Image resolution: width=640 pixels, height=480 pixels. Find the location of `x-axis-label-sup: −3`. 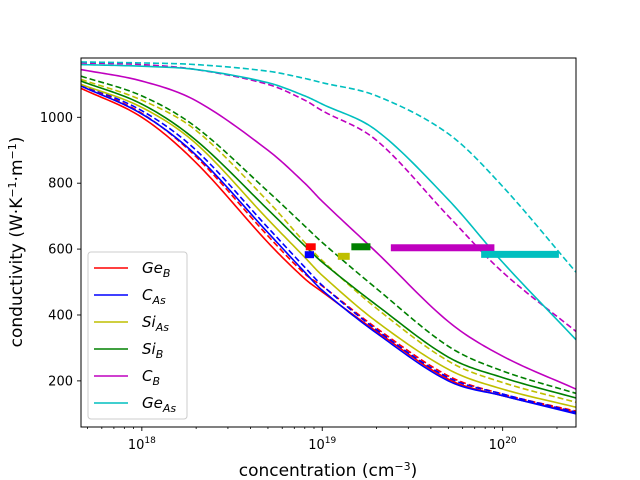

x-axis-label-sup: −3 is located at coordinates (402, 466).